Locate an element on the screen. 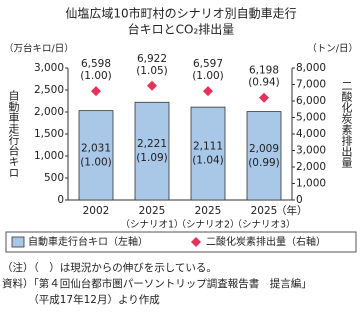 The width and height of the screenshot is (362, 315). y2-tick-label: 0 is located at coordinates (299, 200).